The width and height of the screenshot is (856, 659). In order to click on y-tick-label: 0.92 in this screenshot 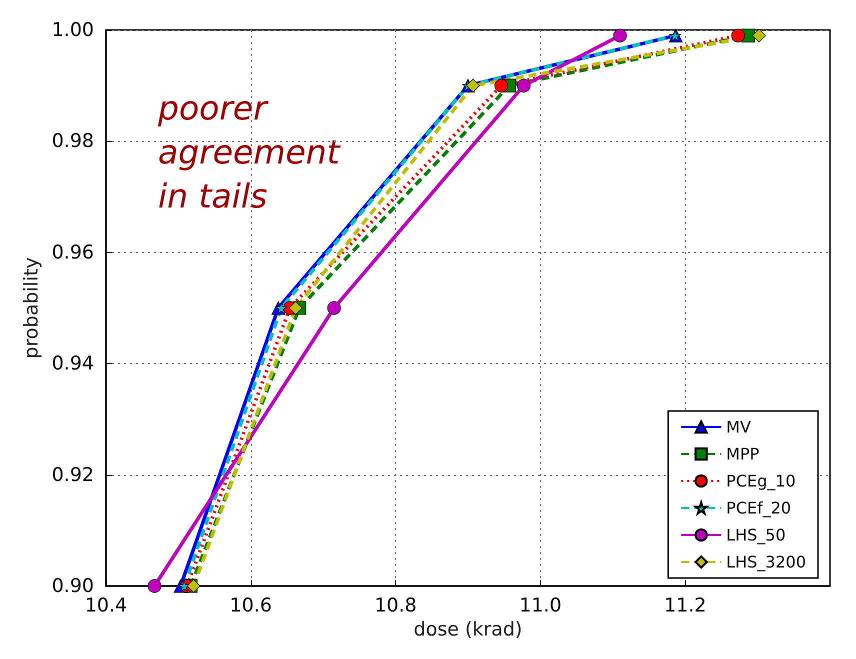, I will do `click(73, 475)`.